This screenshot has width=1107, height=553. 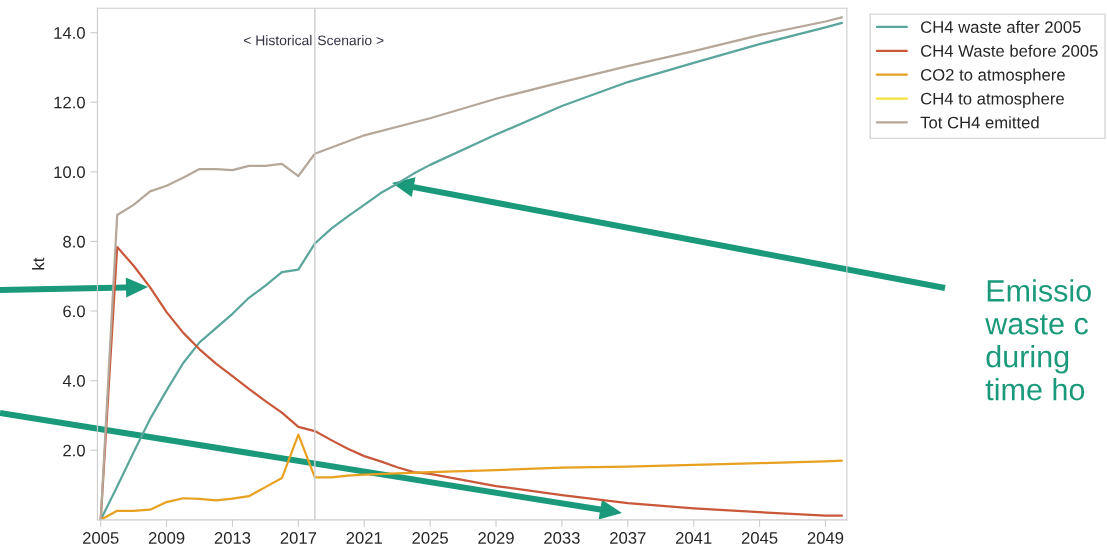 What do you see at coordinates (430, 538) in the screenshot?
I see `x-tick-label: 2025` at bounding box center [430, 538].